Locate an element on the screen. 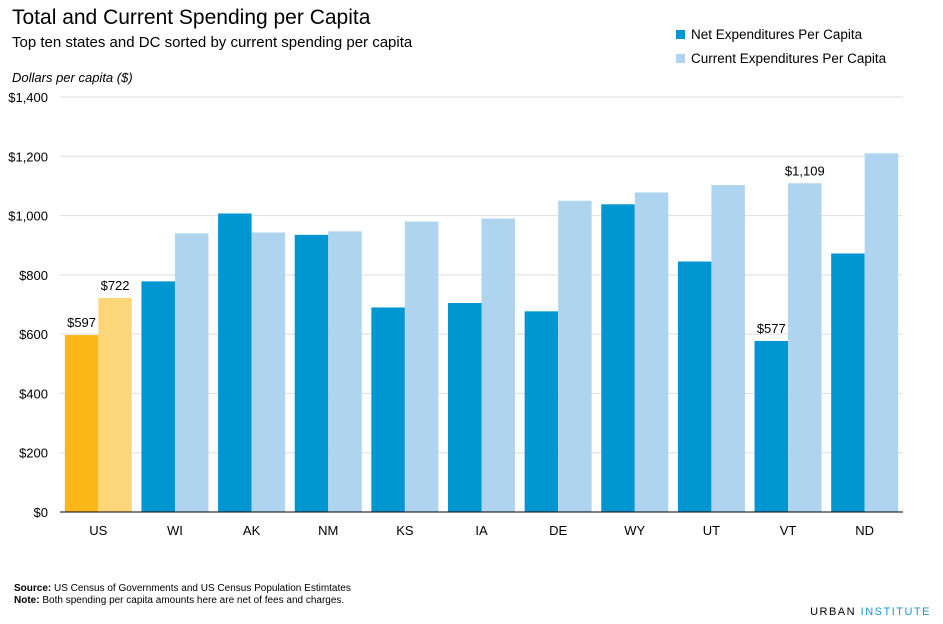 Image resolution: width=943 pixels, height=624 pixels. bar-de-current is located at coordinates (575, 356).